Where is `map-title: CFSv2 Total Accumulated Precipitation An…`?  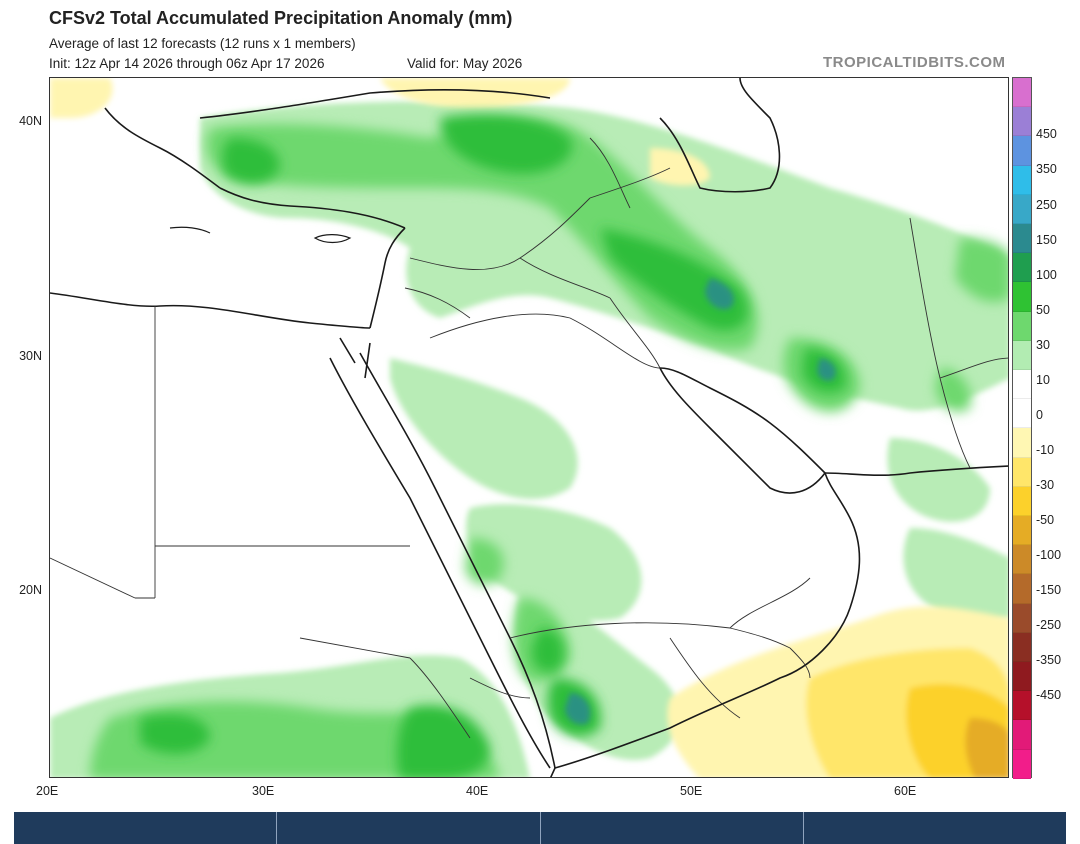
map-title: CFSv2 Total Accumulated Precipitation An… is located at coordinates (281, 18).